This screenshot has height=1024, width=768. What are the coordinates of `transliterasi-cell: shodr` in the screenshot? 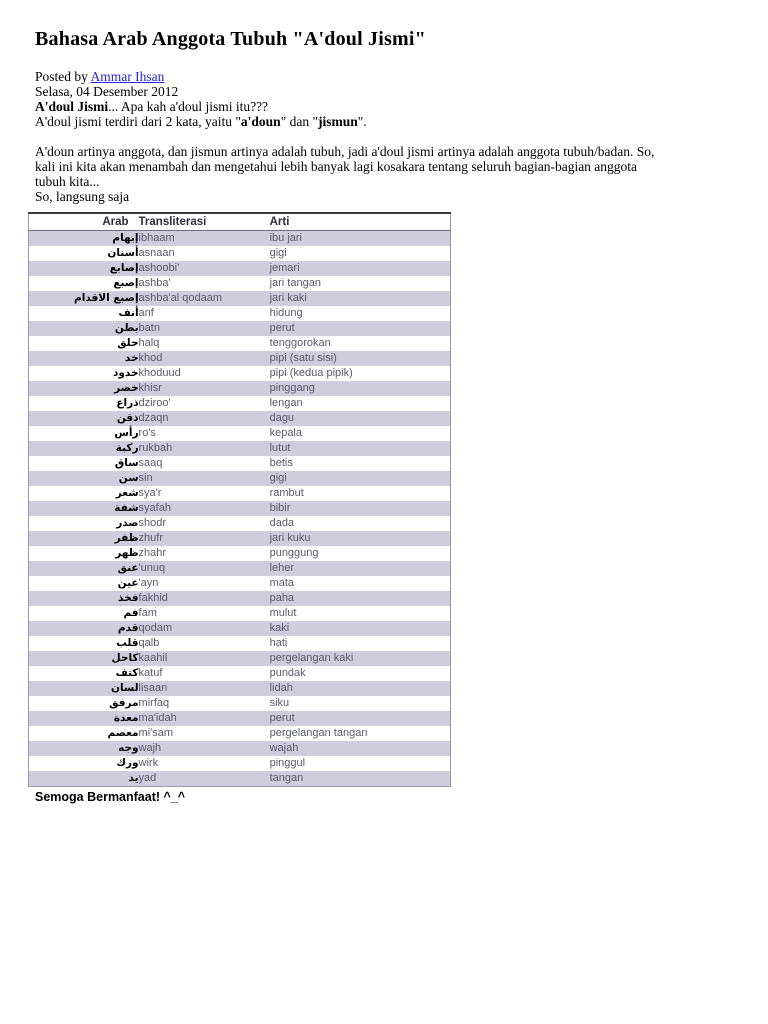 It's located at (152, 523).